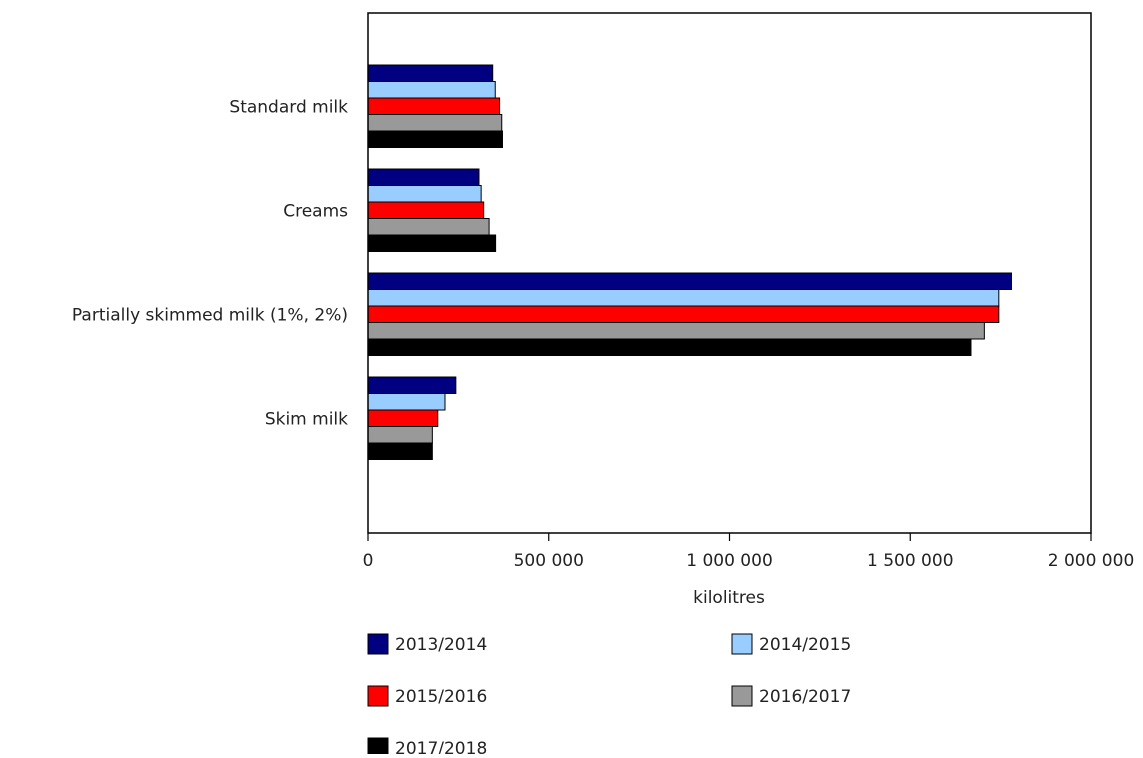 This screenshot has height=758, width=1143. I want to click on x-tick-label: 1 000 000, so click(729, 561).